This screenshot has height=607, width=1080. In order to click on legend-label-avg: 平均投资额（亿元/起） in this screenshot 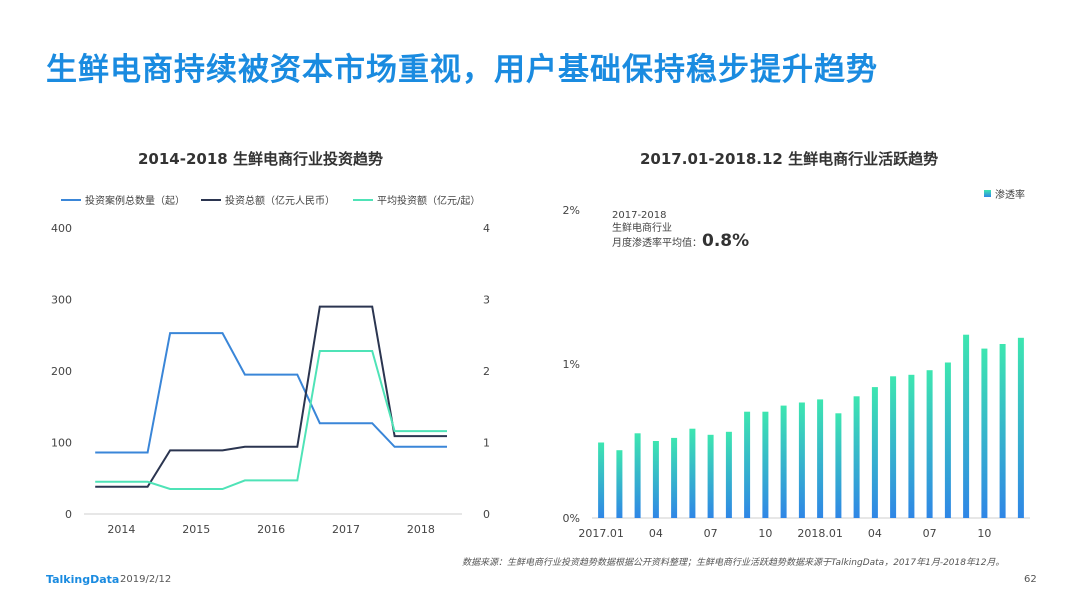, I will do `click(429, 201)`.